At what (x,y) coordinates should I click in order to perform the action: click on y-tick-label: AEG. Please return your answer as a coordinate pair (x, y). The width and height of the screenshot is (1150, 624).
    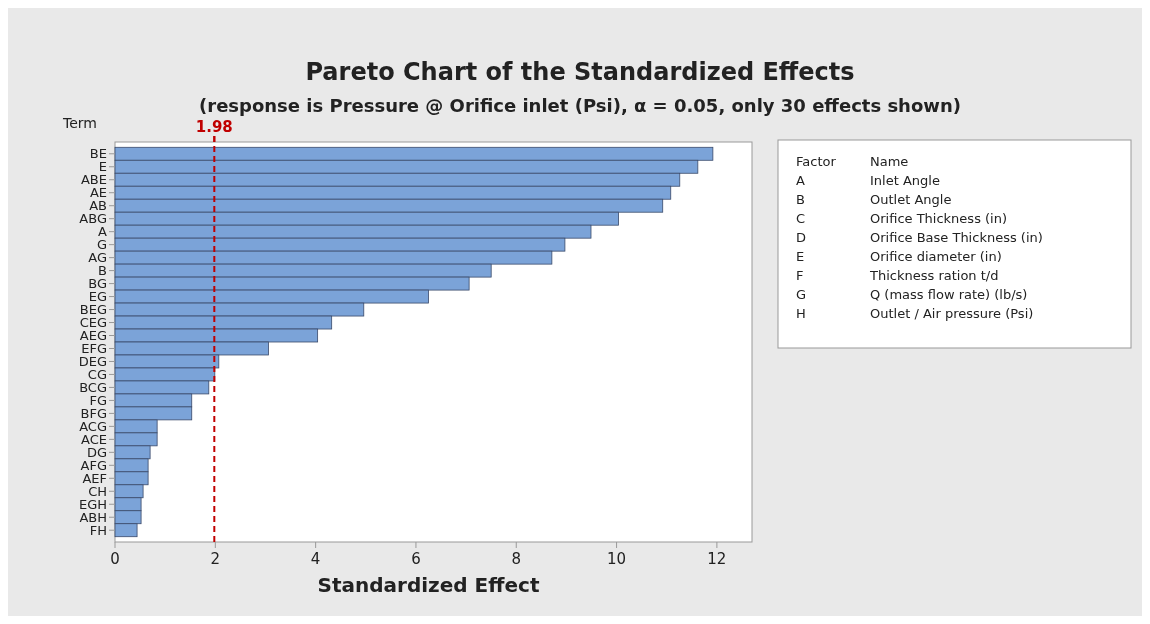
    Looking at the image, I should click on (93, 336).